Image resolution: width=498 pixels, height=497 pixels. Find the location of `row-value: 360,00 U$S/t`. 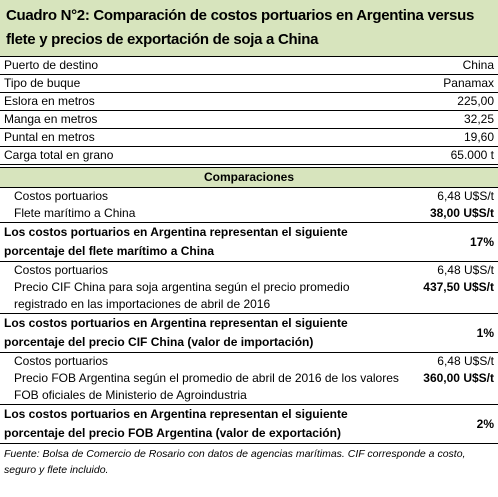

row-value: 360,00 U$S/t is located at coordinates (458, 378).